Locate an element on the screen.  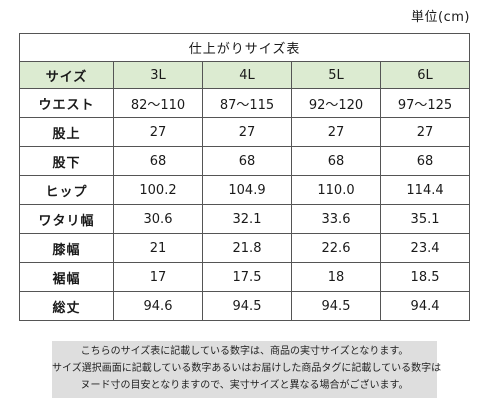
table-row-hip: ヒップ 100.2 104.9 110.0 114.4 is located at coordinates (245, 190).